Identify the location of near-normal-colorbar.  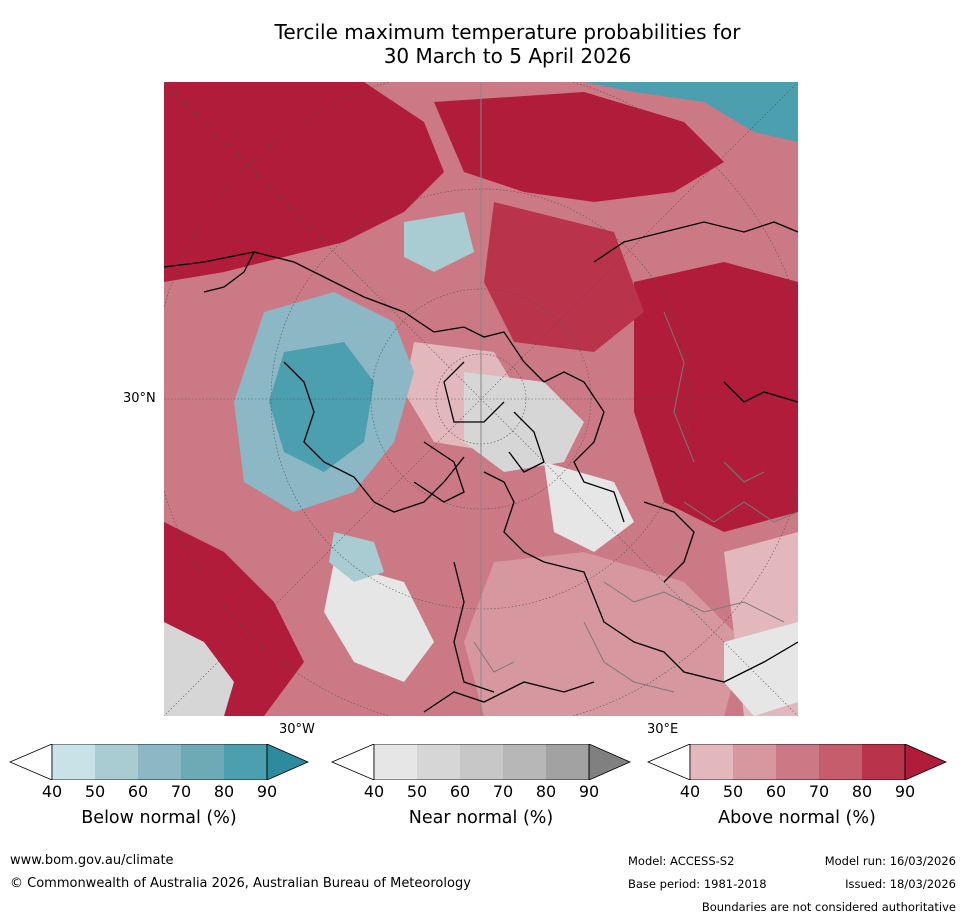
(481, 762).